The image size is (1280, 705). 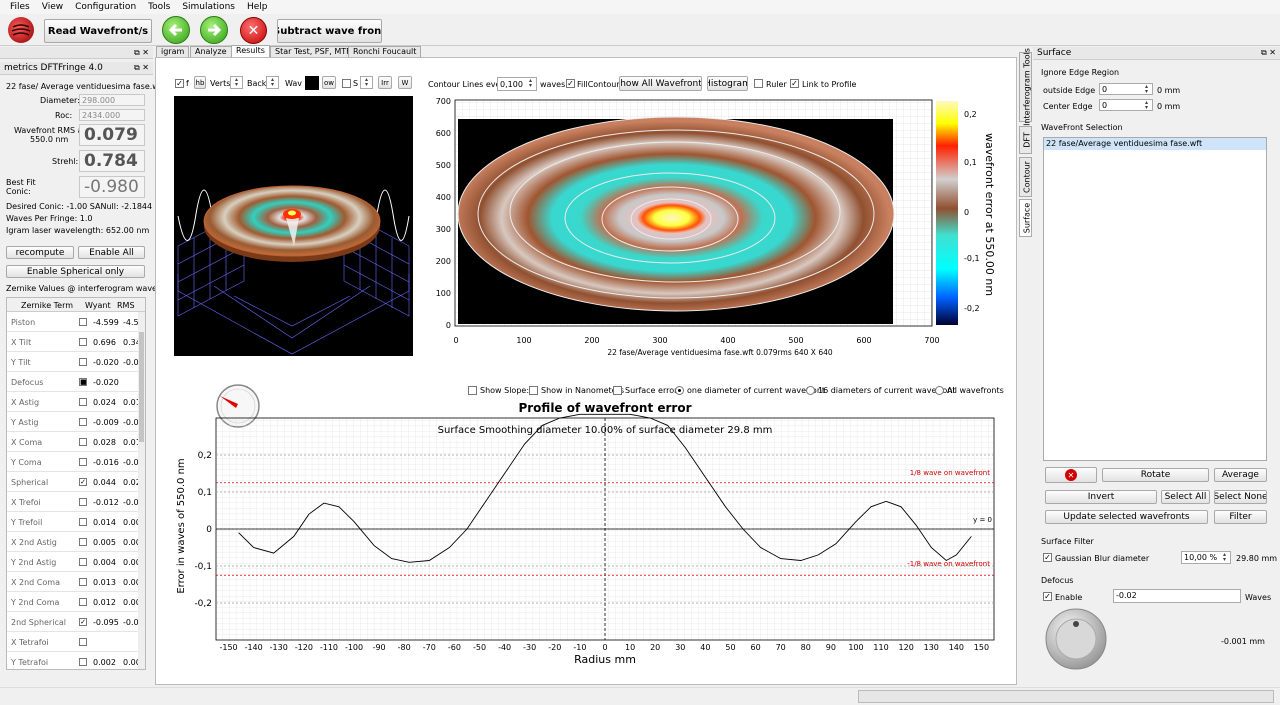 What do you see at coordinates (366, 82) in the screenshot?
I see `s-spinner` at bounding box center [366, 82].